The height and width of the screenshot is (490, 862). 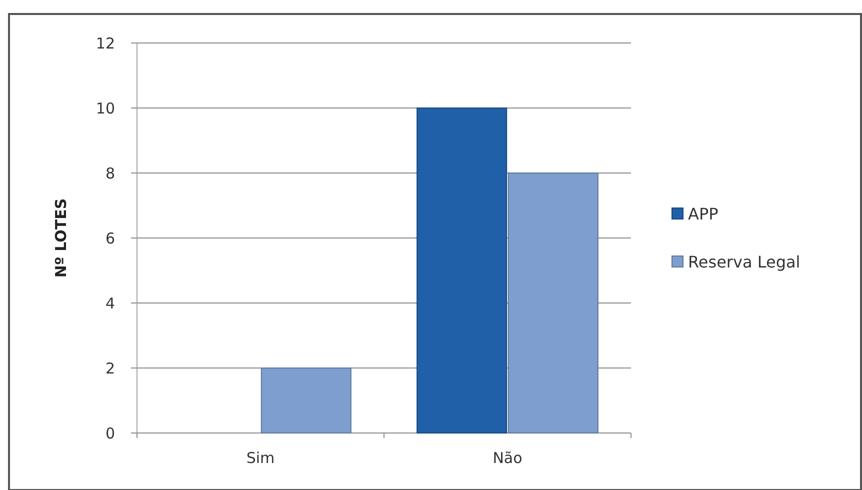 I want to click on y-tick-label: 4, so click(x=110, y=303).